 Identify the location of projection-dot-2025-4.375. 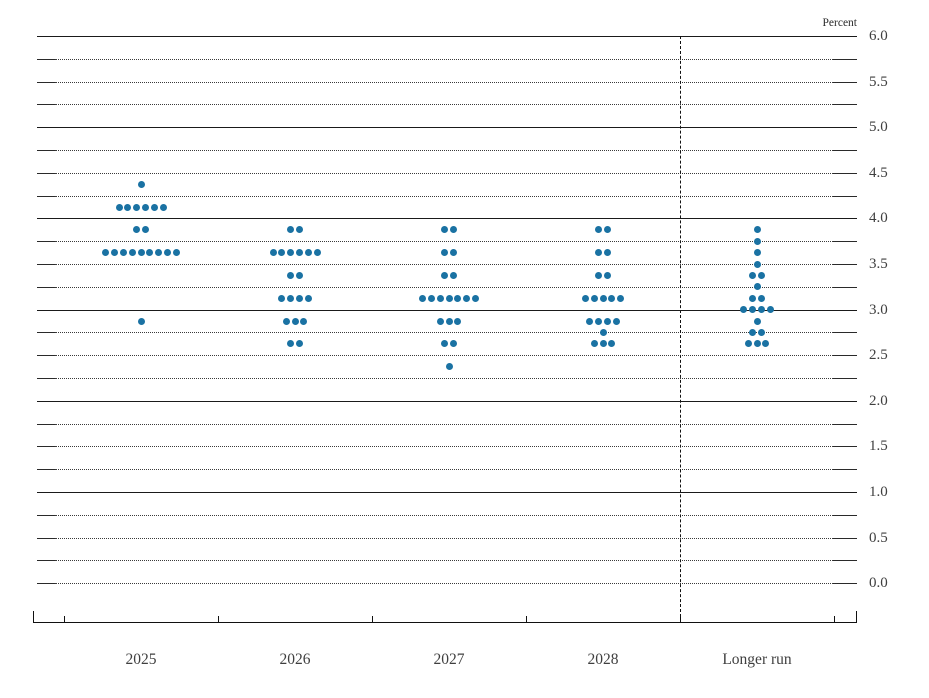
(141, 184).